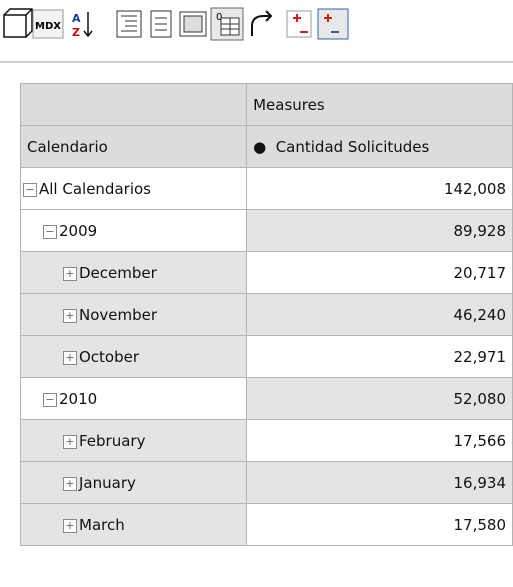 The width and height of the screenshot is (513, 587). I want to click on zero-button: 0, so click(227, 24).